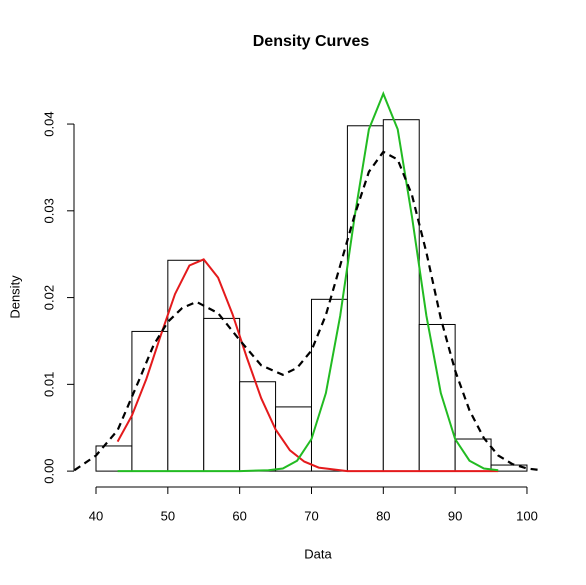 The width and height of the screenshot is (586, 585). What do you see at coordinates (455, 515) in the screenshot?
I see `x-tick-label: 90` at bounding box center [455, 515].